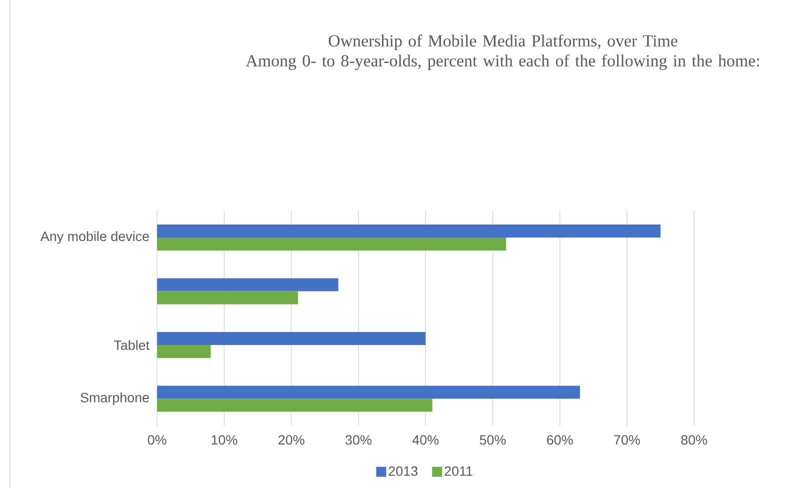 The height and width of the screenshot is (488, 806). Describe the element at coordinates (502, 62) in the screenshot. I see `chart-subtitle: Among 0- to 8-year-olds, percent with each of the following in the home:` at that location.